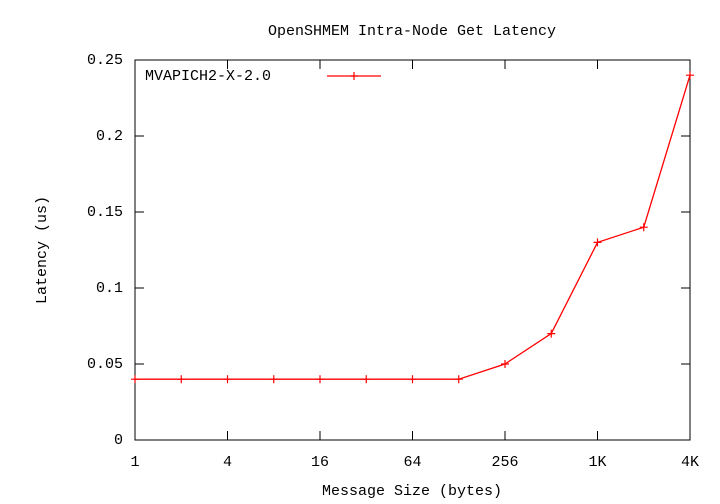 This screenshot has height=504, width=720. I want to click on x-tick-label: 16, so click(320, 462).